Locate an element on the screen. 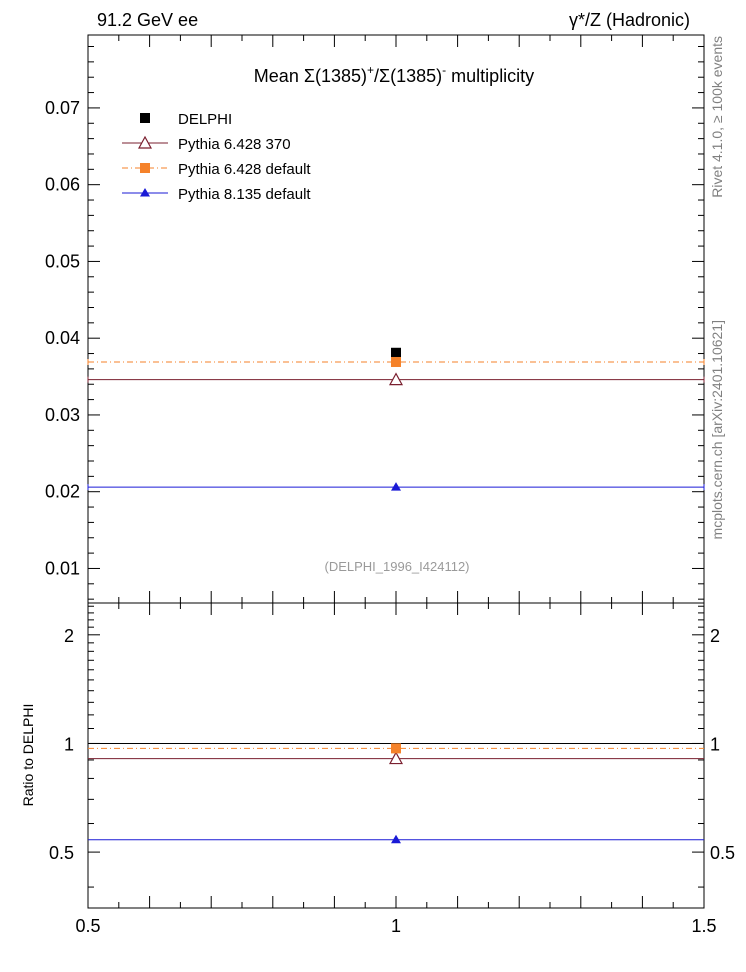 The height and width of the screenshot is (972, 746). legend-label: Pythia 8.135 default is located at coordinates (244, 194).